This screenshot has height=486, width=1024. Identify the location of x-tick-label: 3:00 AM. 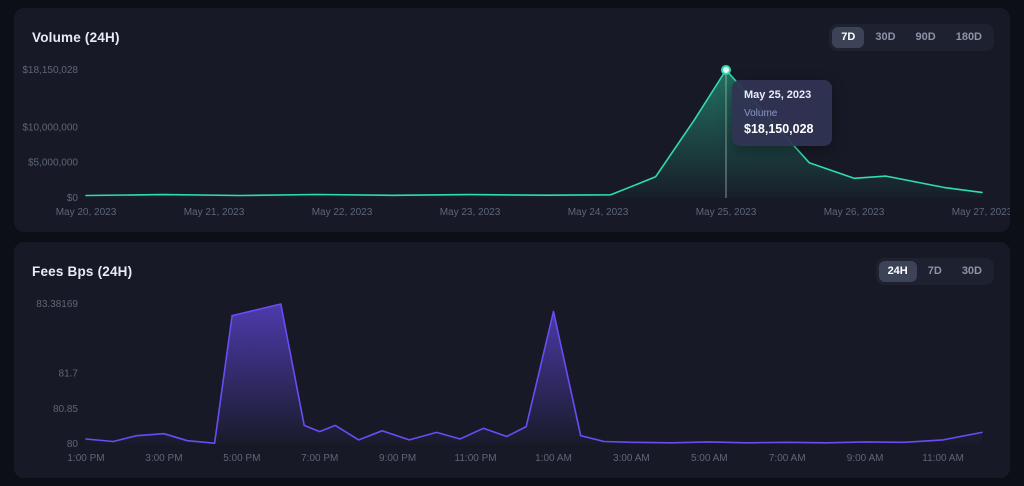
(631, 458).